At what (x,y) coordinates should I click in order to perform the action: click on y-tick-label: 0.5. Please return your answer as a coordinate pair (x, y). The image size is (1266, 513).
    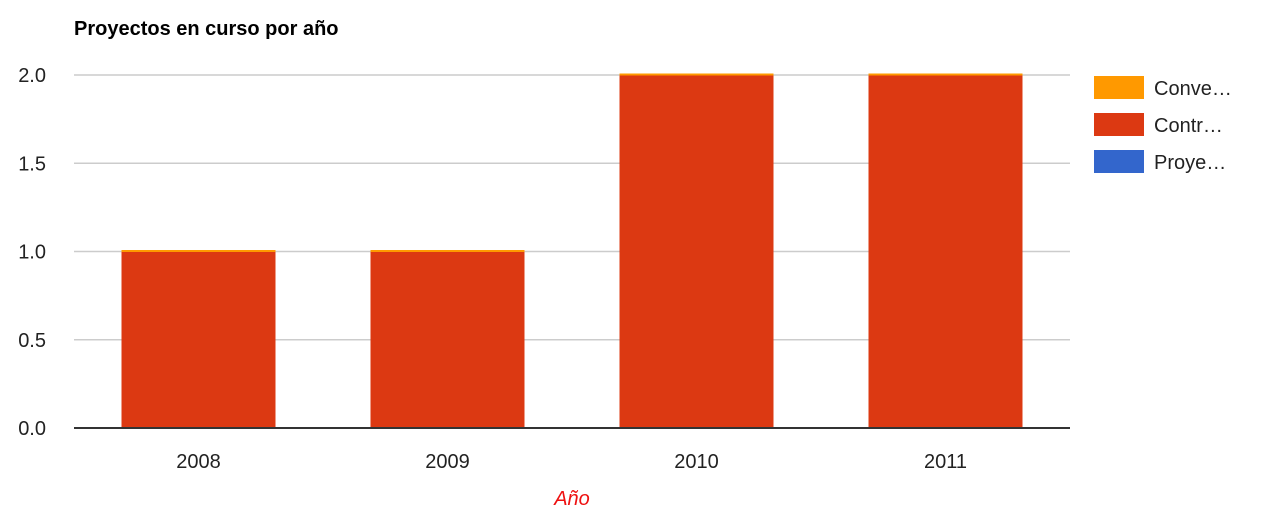
    Looking at the image, I should click on (32, 341).